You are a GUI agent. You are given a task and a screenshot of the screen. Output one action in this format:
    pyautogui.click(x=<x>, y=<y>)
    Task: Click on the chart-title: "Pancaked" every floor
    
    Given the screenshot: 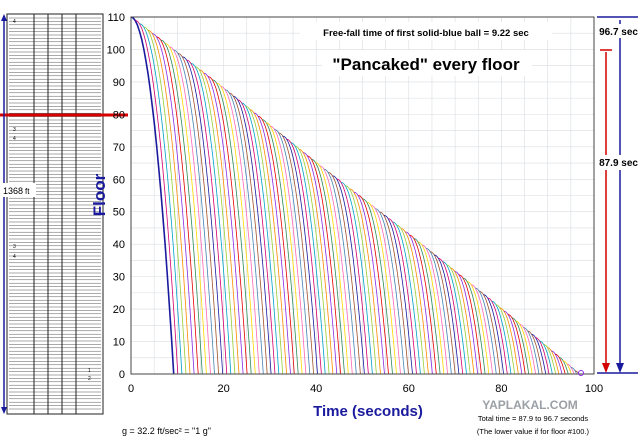 What is the action you would take?
    pyautogui.click(x=426, y=64)
    